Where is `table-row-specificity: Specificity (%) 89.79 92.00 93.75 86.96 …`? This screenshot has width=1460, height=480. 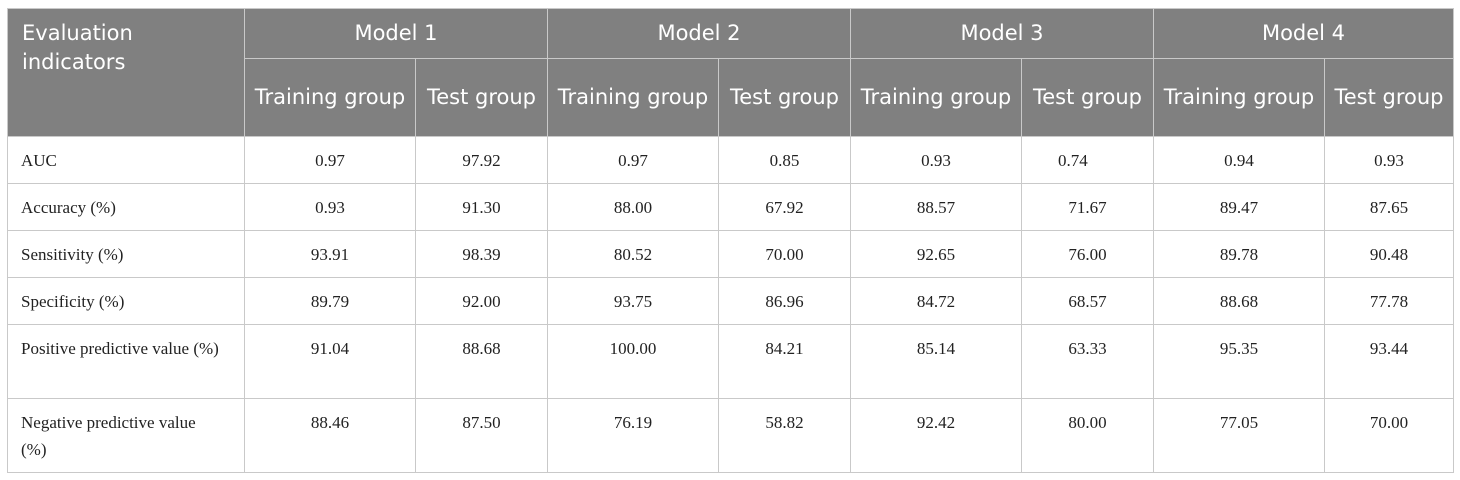 table-row-specificity: Specificity (%) 89.79 92.00 93.75 86.96 … is located at coordinates (730, 301).